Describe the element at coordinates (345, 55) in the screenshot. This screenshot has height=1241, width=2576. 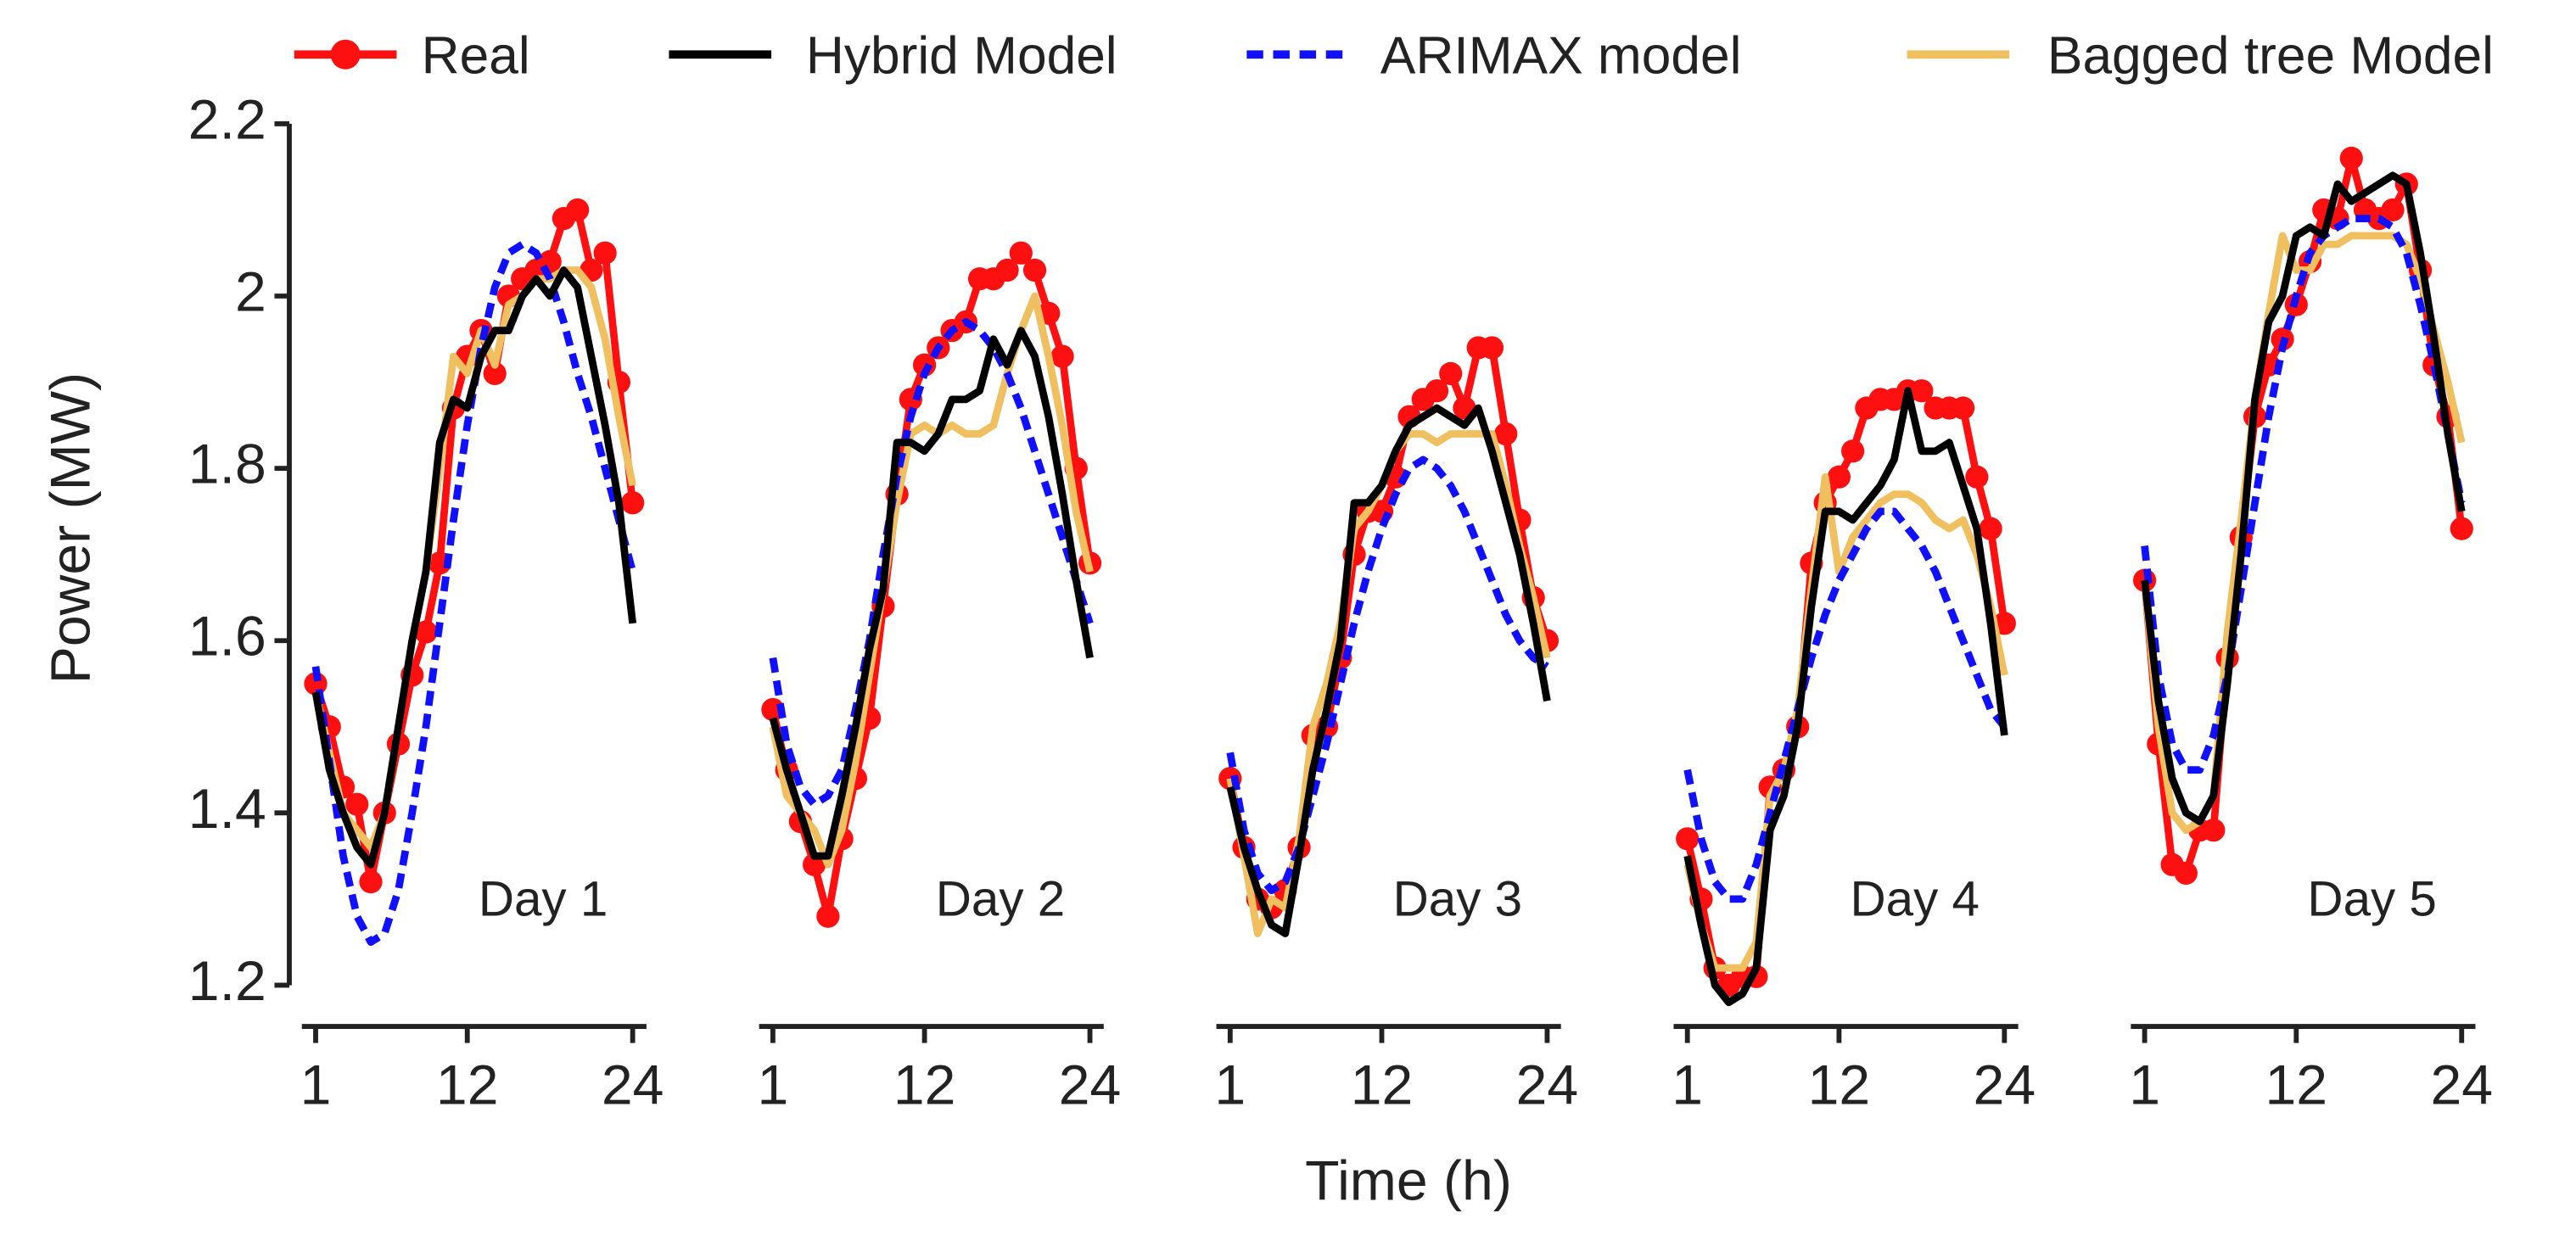
I see `legend-marker` at that location.